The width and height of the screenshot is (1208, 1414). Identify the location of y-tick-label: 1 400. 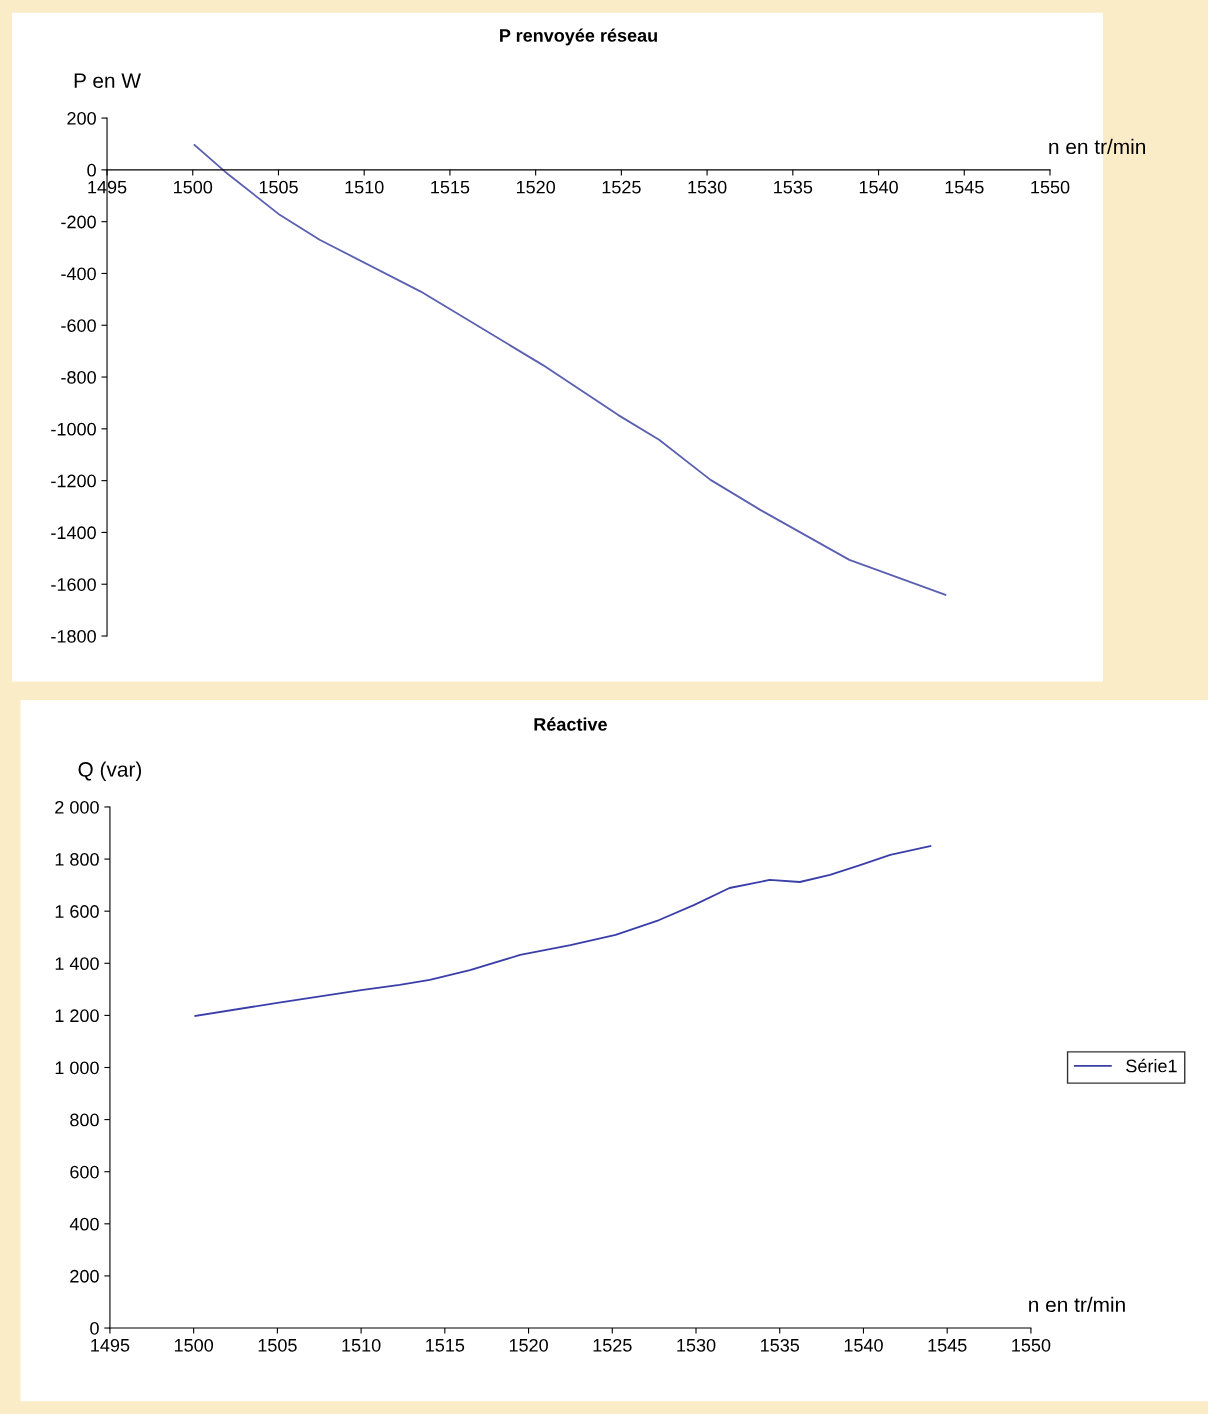
(77, 964).